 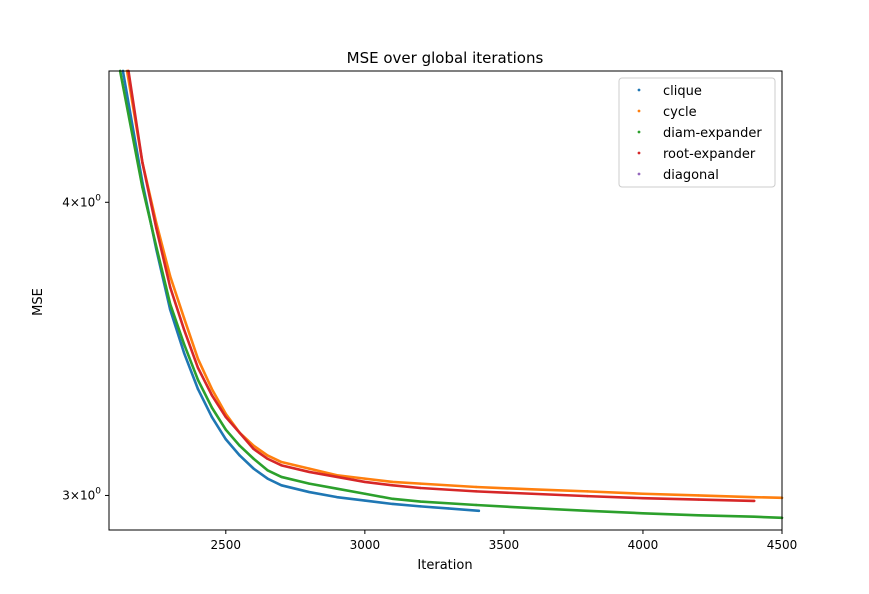 What do you see at coordinates (504, 545) in the screenshot?
I see `x-tick-label: 3500` at bounding box center [504, 545].